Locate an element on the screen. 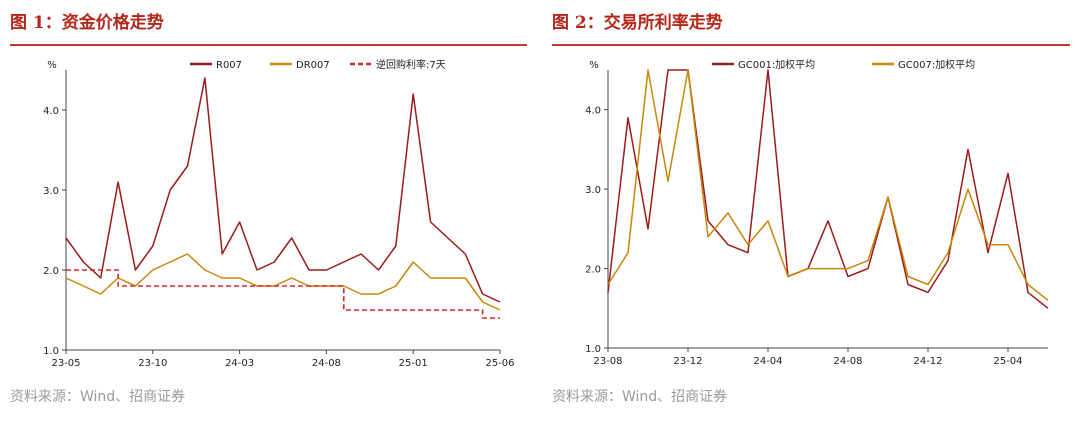 This screenshot has height=422, width=1080. legend-label: DR007 is located at coordinates (313, 65).